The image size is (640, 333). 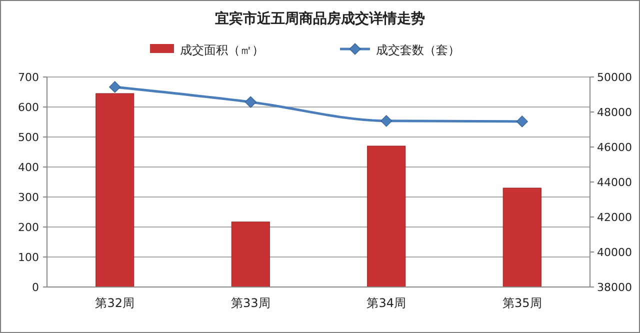 What do you see at coordinates (222, 50) in the screenshot?
I see `legend-label: 成交面积（㎡）` at bounding box center [222, 50].